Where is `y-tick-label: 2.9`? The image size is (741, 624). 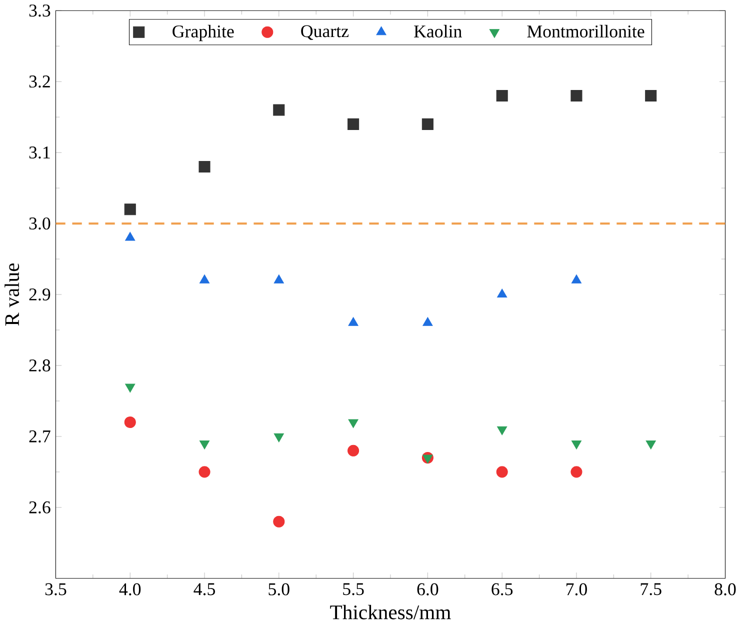 y-tick-label: 2.9 is located at coordinates (39, 294).